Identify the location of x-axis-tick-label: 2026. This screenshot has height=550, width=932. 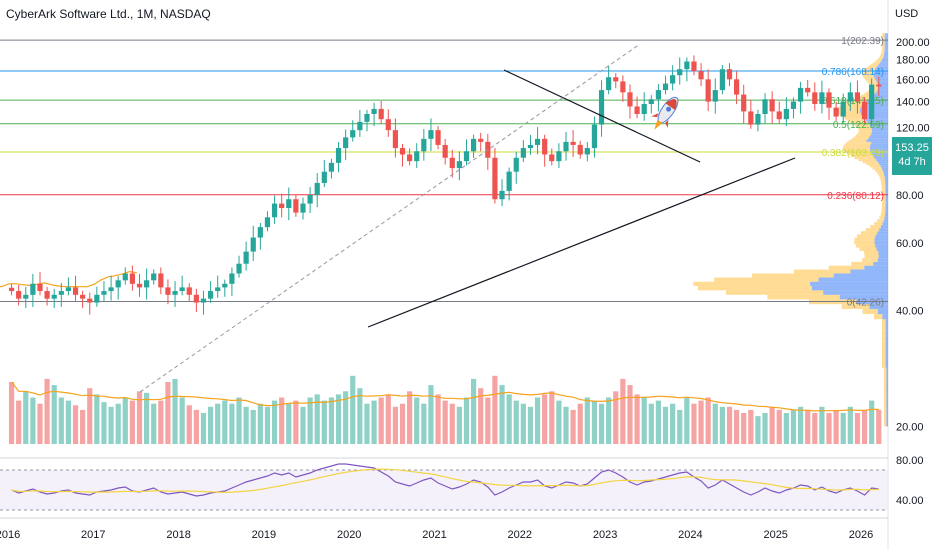
(861, 535).